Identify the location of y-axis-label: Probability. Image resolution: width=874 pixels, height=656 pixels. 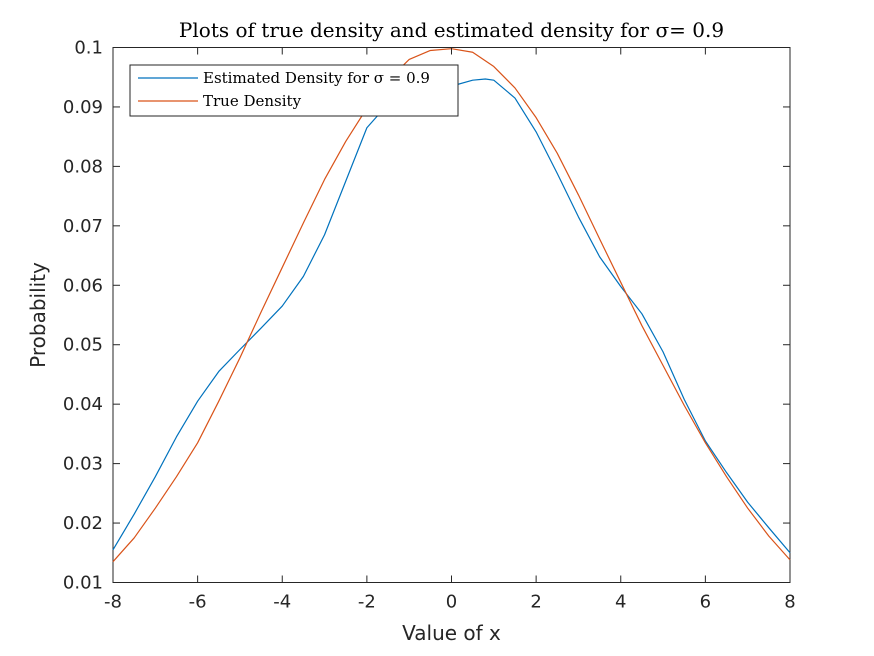
(38, 315).